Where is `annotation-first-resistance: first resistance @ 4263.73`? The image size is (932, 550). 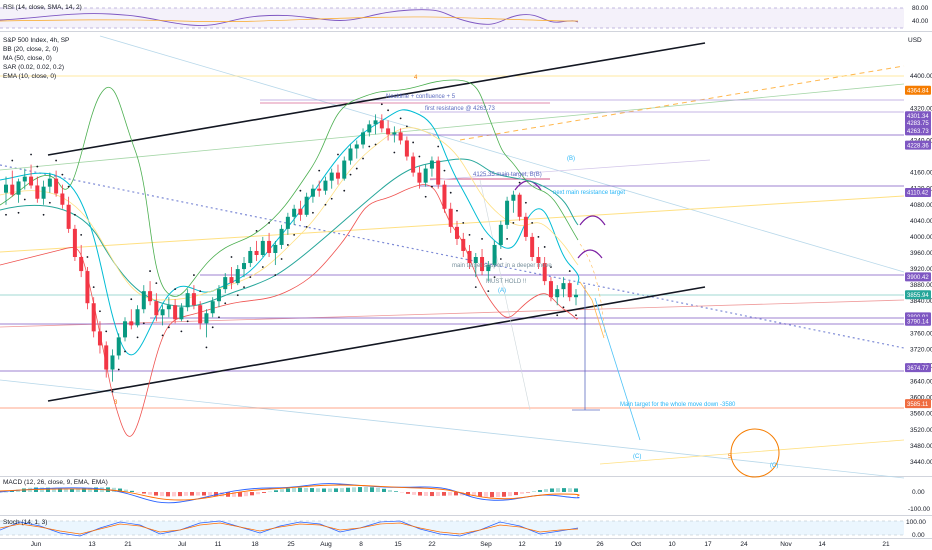
annotation-first-resistance: first resistance @ 4263.73 is located at coordinates (460, 109).